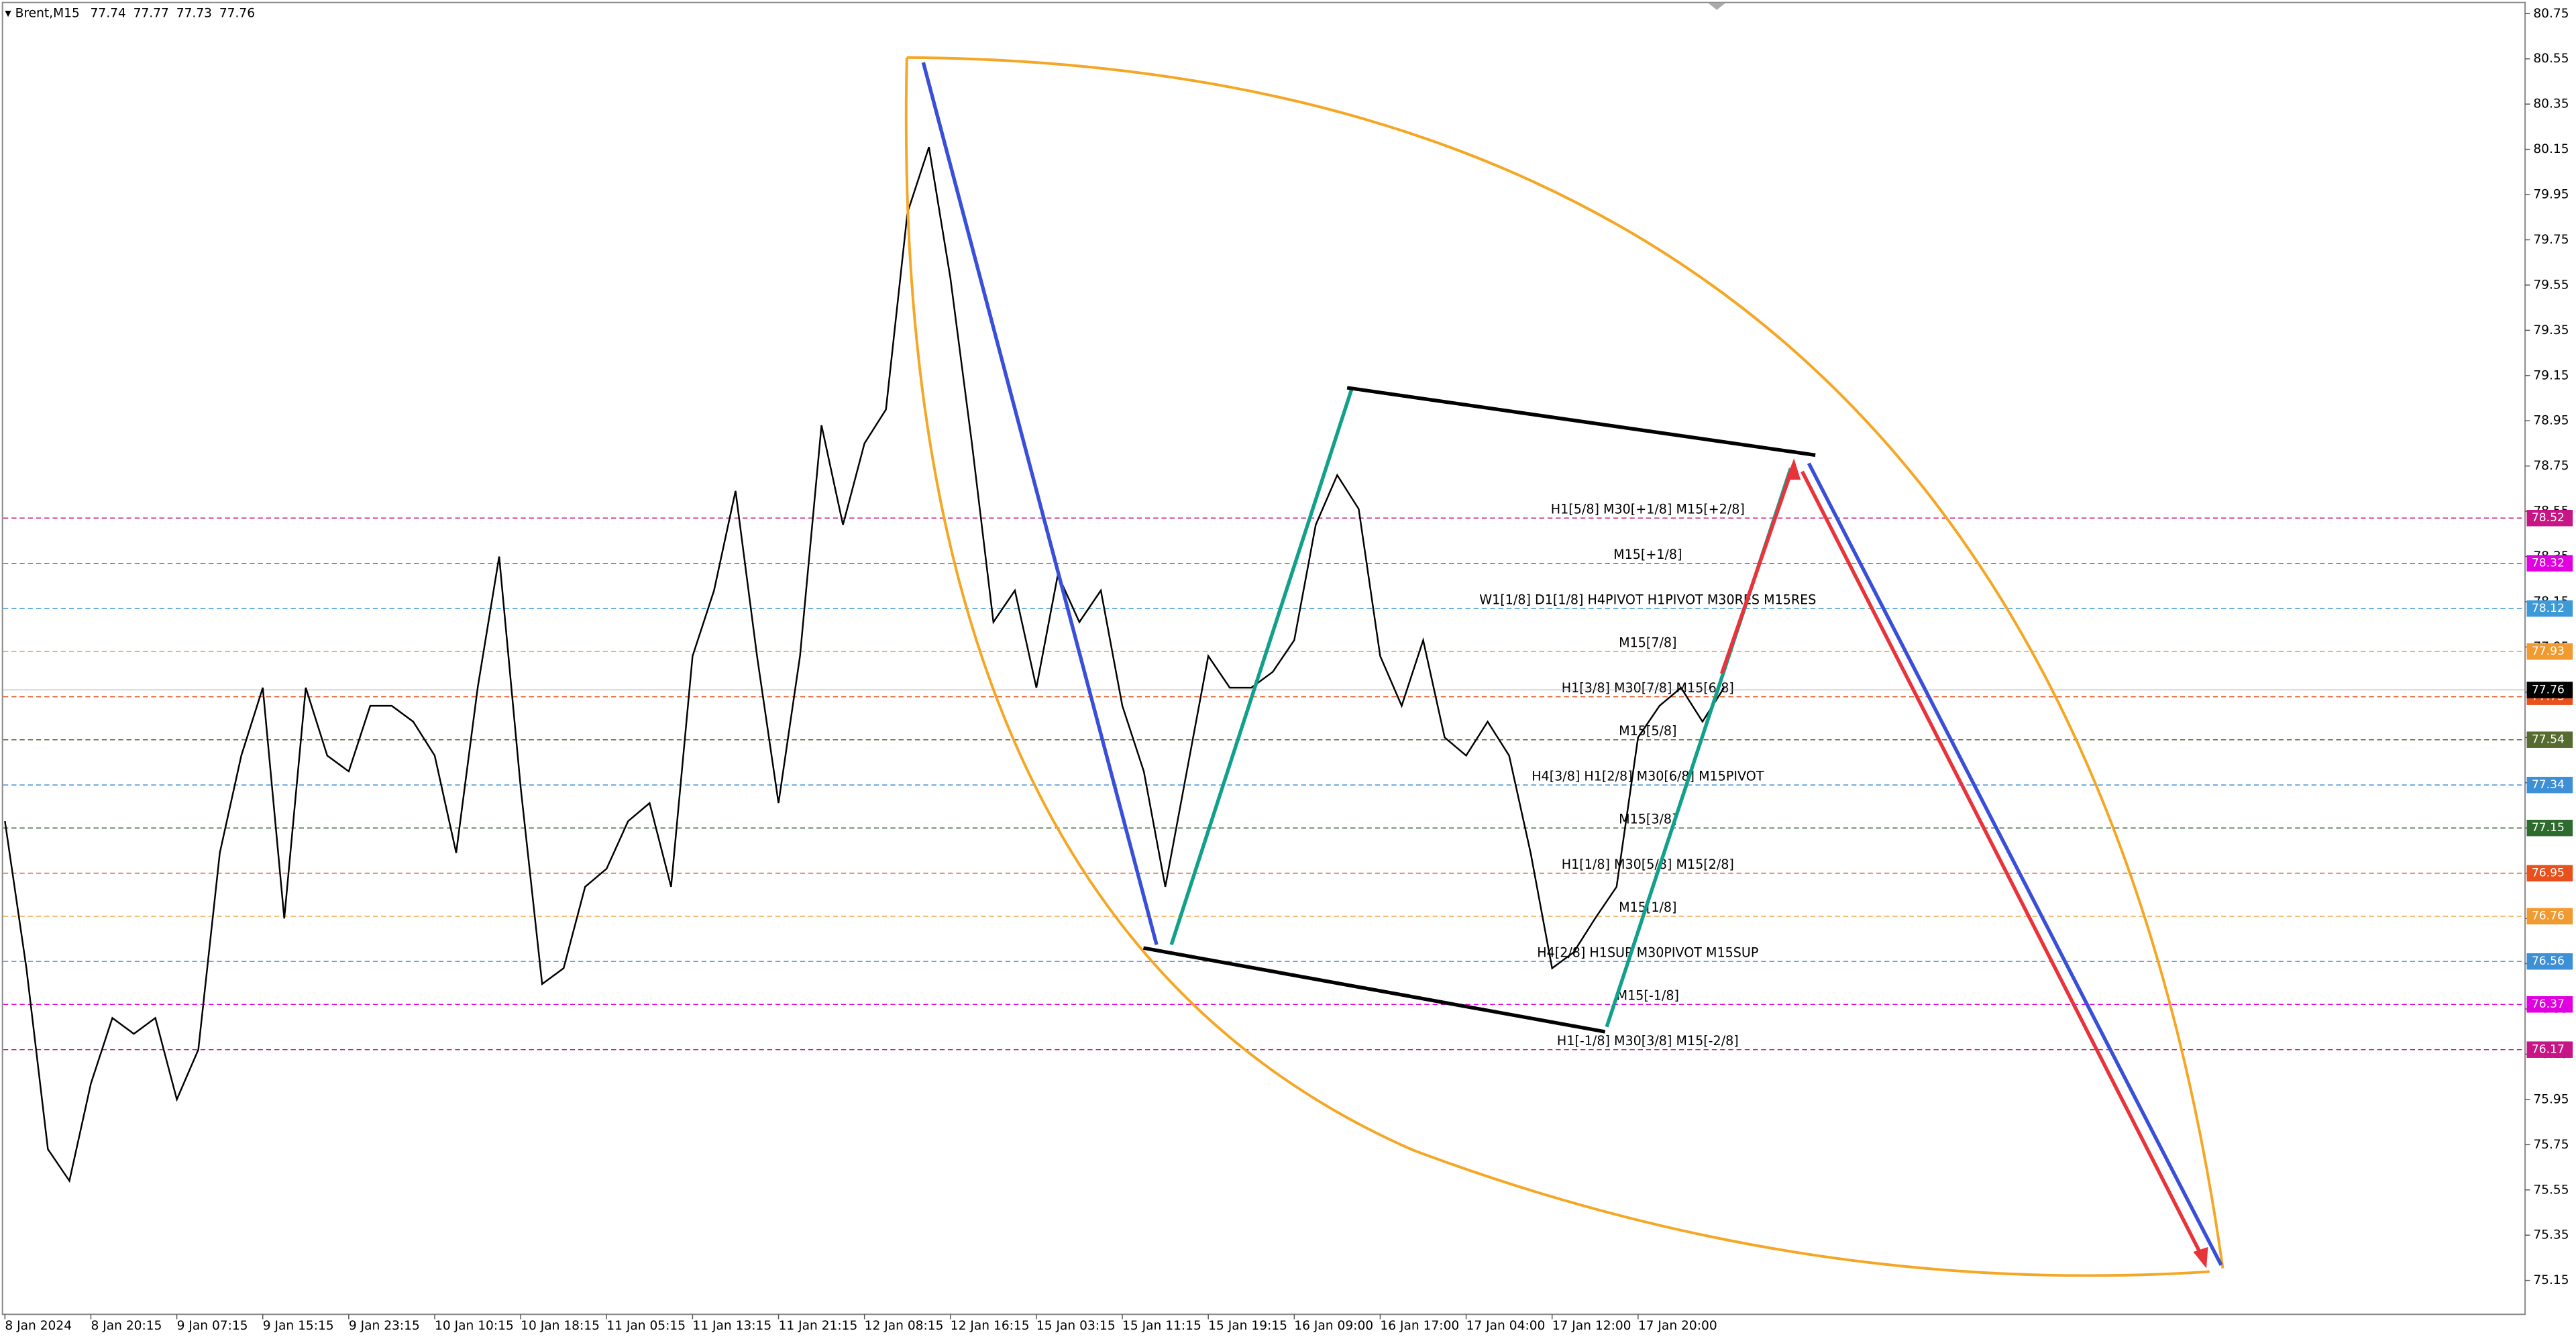 The width and height of the screenshot is (2576, 1339). I want to click on x-tick-label: 15 Jan 11:15, so click(1161, 1326).